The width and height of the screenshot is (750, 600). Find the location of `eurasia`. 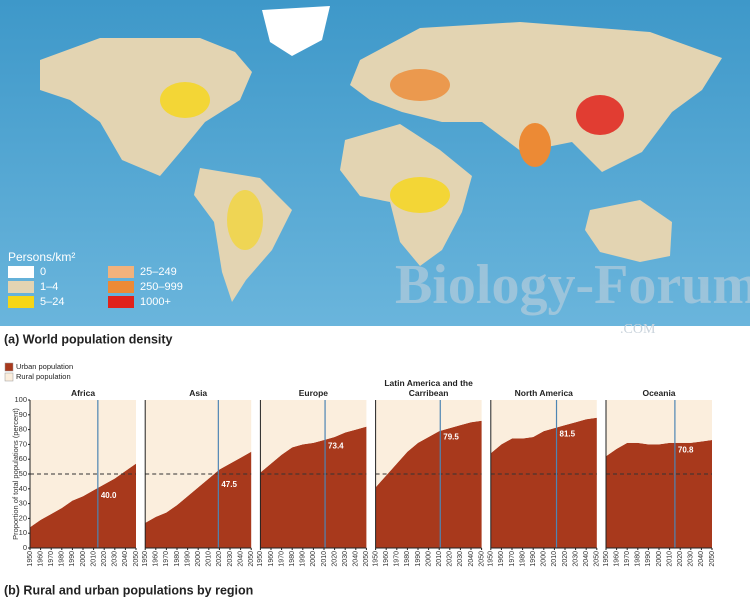

eurasia is located at coordinates (536, 97).